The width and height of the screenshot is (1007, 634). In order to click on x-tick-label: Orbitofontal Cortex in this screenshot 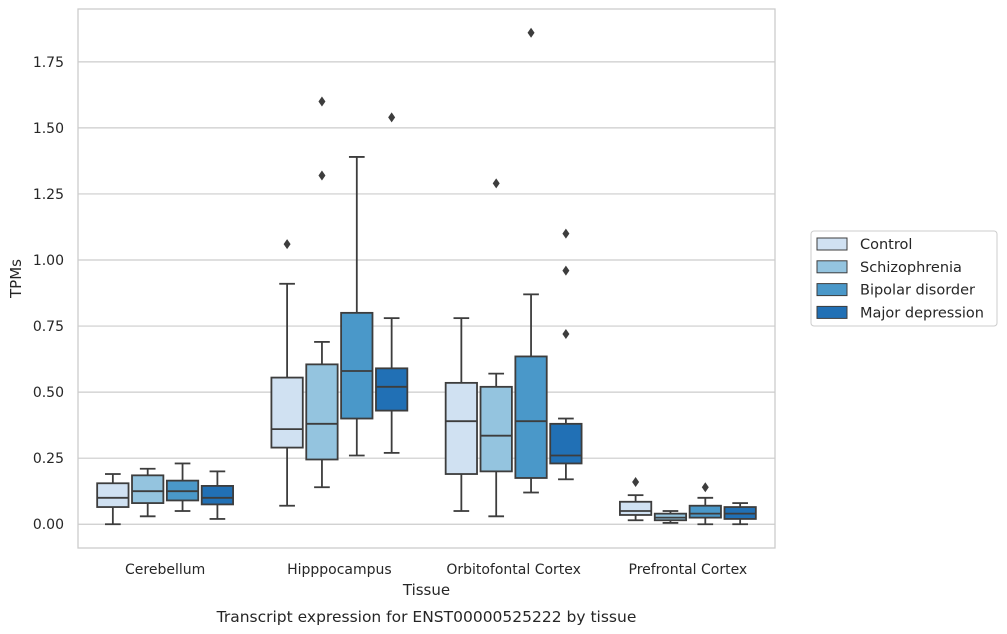, I will do `click(513, 570)`.